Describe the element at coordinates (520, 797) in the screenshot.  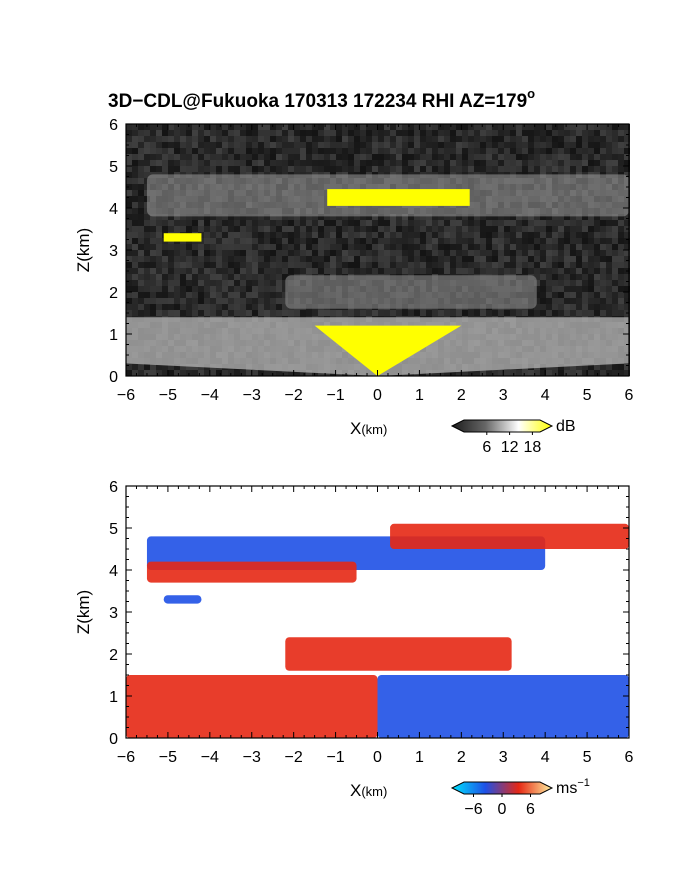
I see `velocity-colorbar: −6 0 6 ms−1` at that location.